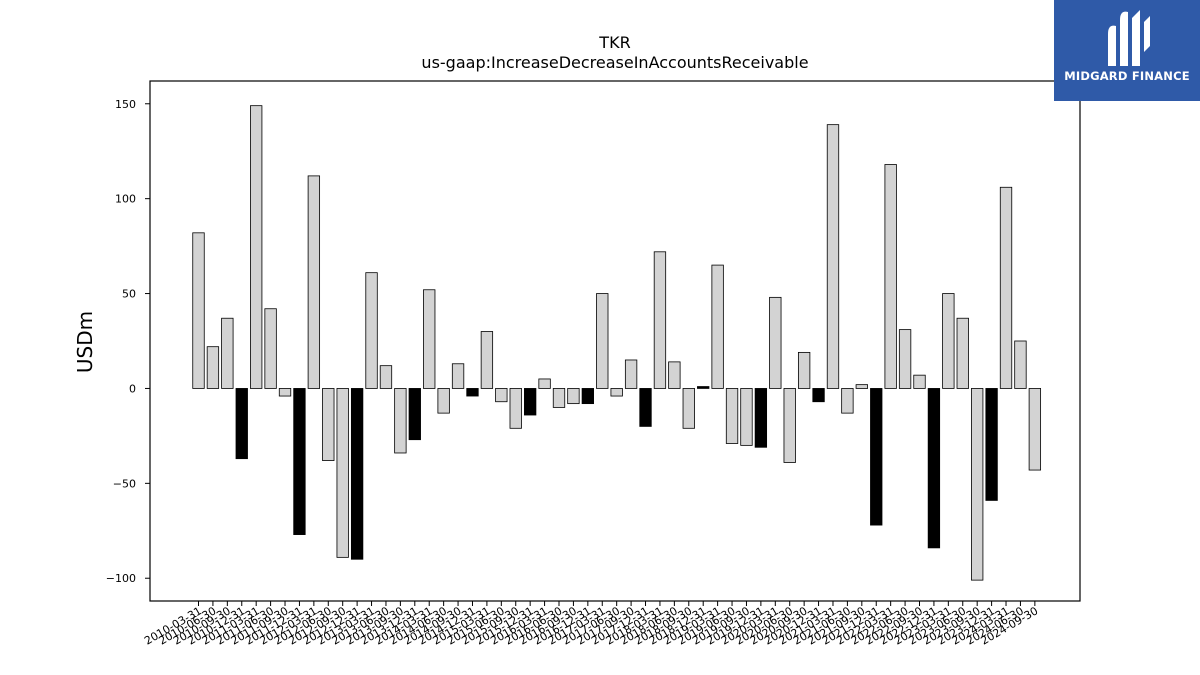 This screenshot has width=1200, height=675. Describe the element at coordinates (85, 342) in the screenshot. I see `y-axis-label: USDm` at that location.